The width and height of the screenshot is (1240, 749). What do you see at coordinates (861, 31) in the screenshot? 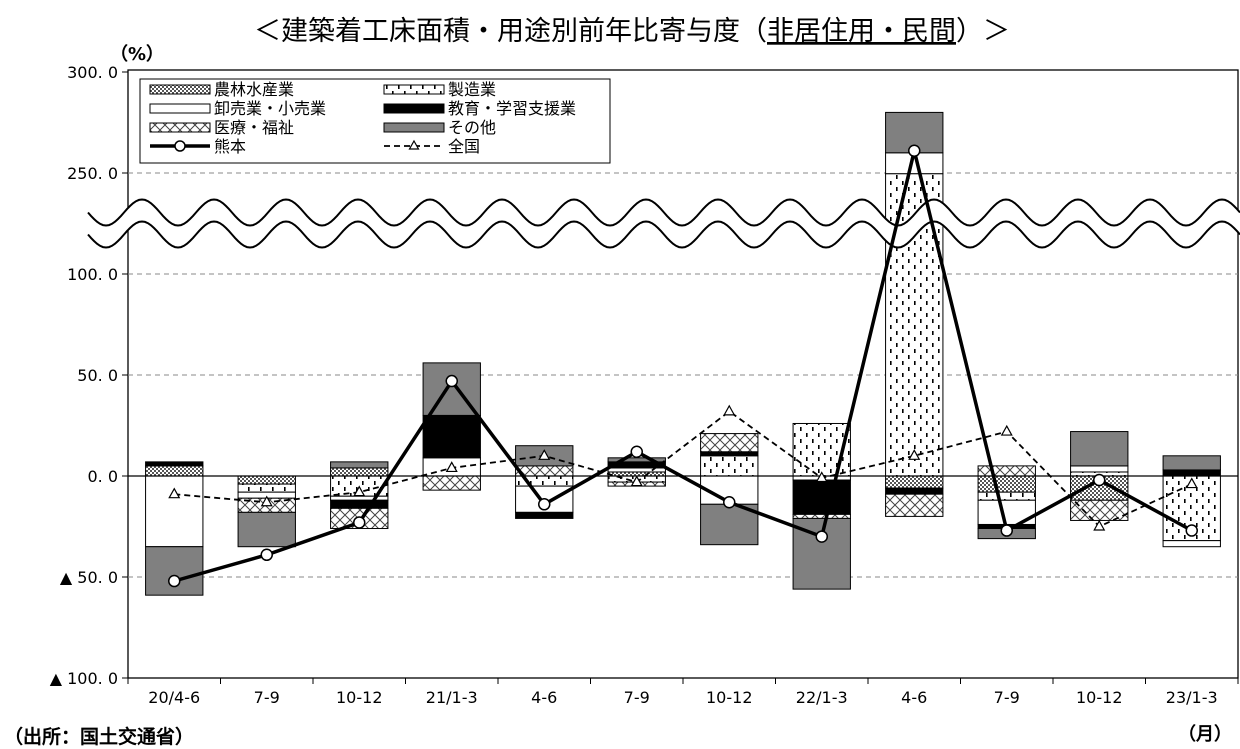
I see `chart-title-emphasis: 非居住用・民間` at bounding box center [861, 31].